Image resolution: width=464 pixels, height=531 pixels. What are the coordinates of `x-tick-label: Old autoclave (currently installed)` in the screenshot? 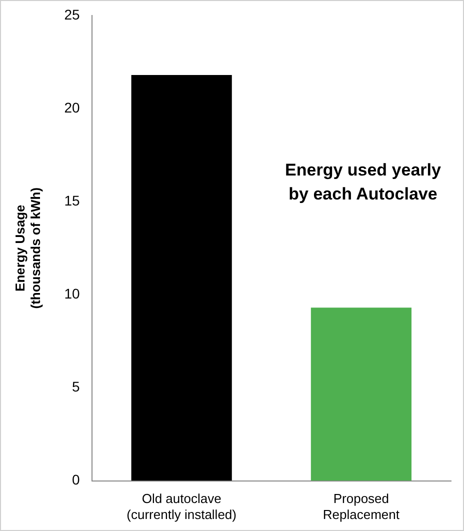 It's located at (181, 506).